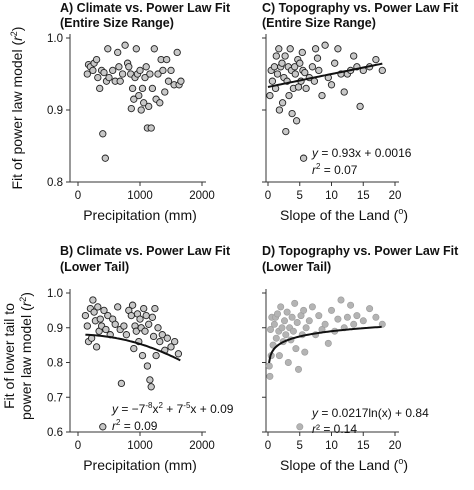 Image resolution: width=474 pixels, height=490 pixels. What do you see at coordinates (335, 169) in the screenshot?
I see `panel-c-annotation-r2: r2 = 0.07` at bounding box center [335, 169].